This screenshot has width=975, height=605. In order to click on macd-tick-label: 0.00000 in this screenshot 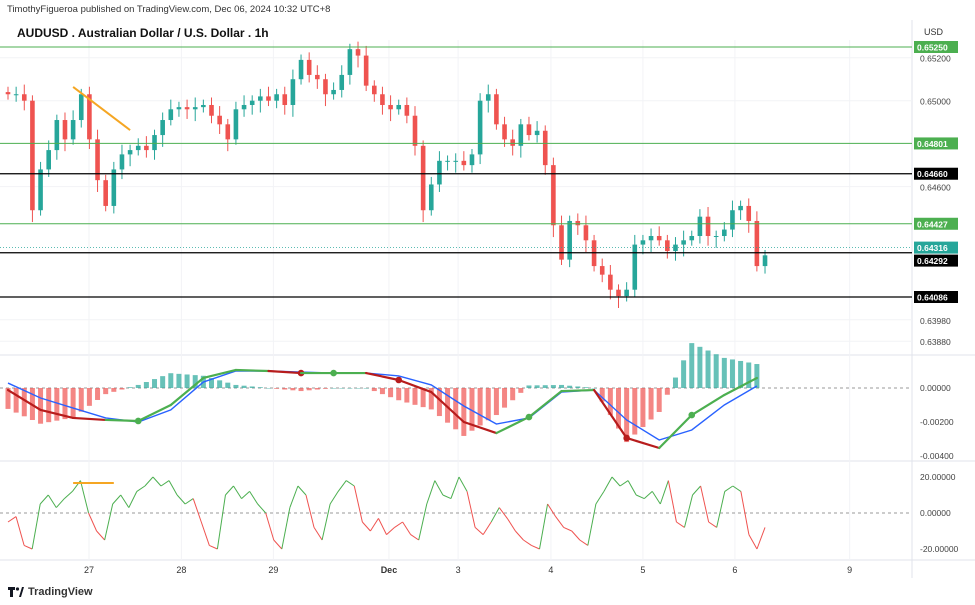, I will do `click(935, 388)`.